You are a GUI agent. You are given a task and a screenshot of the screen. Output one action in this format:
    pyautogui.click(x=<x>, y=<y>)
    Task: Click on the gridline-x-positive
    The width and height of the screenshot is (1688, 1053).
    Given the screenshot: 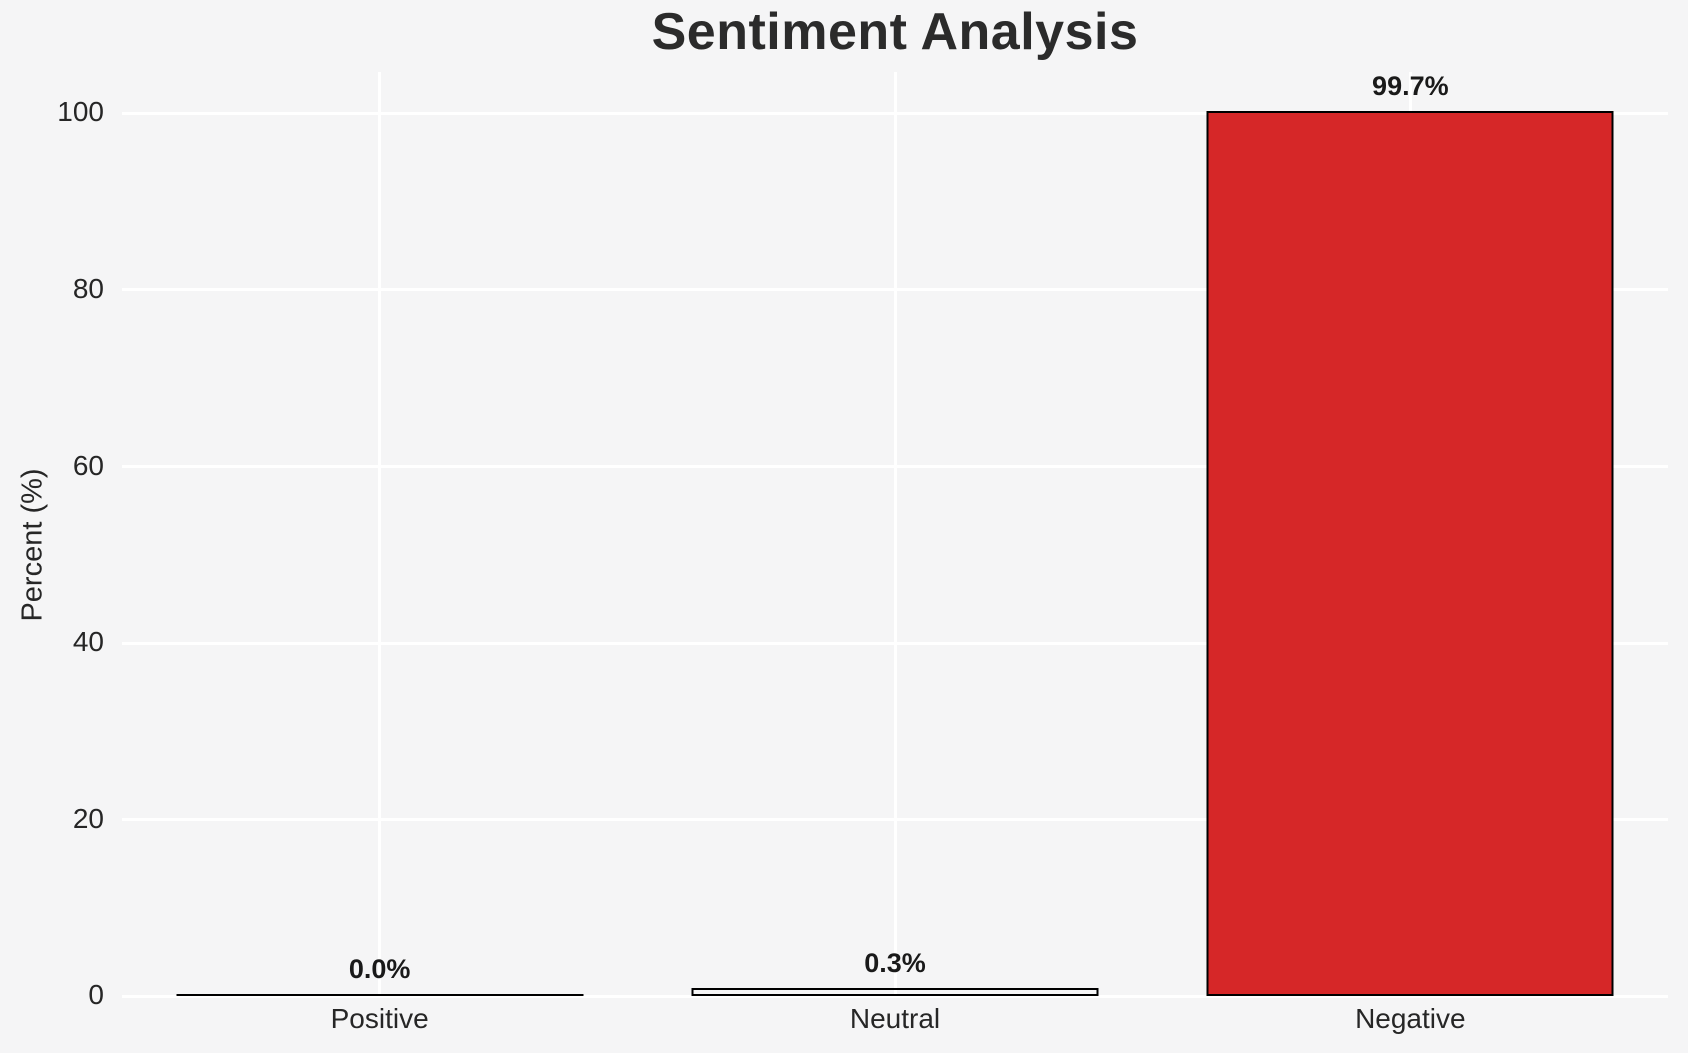 What is the action you would take?
    pyautogui.click(x=380, y=534)
    